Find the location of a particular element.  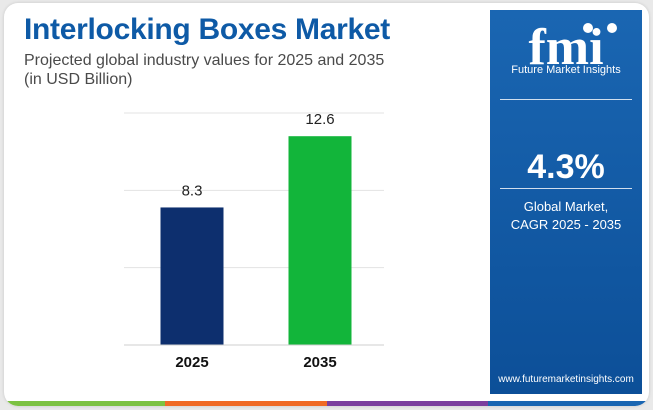

x-tick-label: 2035 is located at coordinates (319, 362).